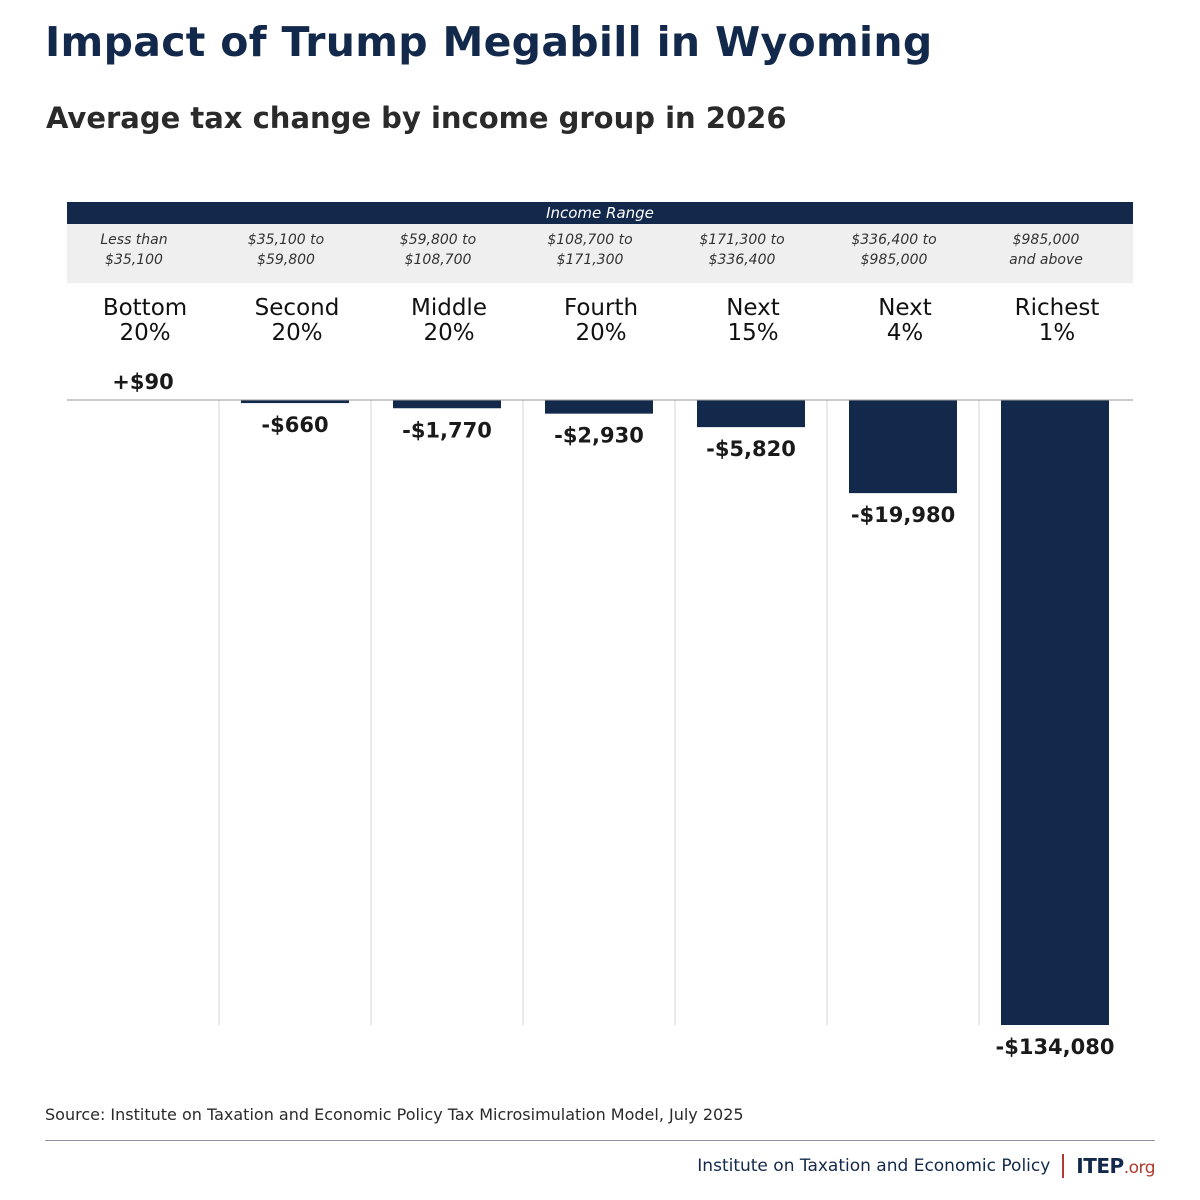 This screenshot has width=1200, height=1200. What do you see at coordinates (449, 308) in the screenshot?
I see `group-label-line: Middle` at bounding box center [449, 308].